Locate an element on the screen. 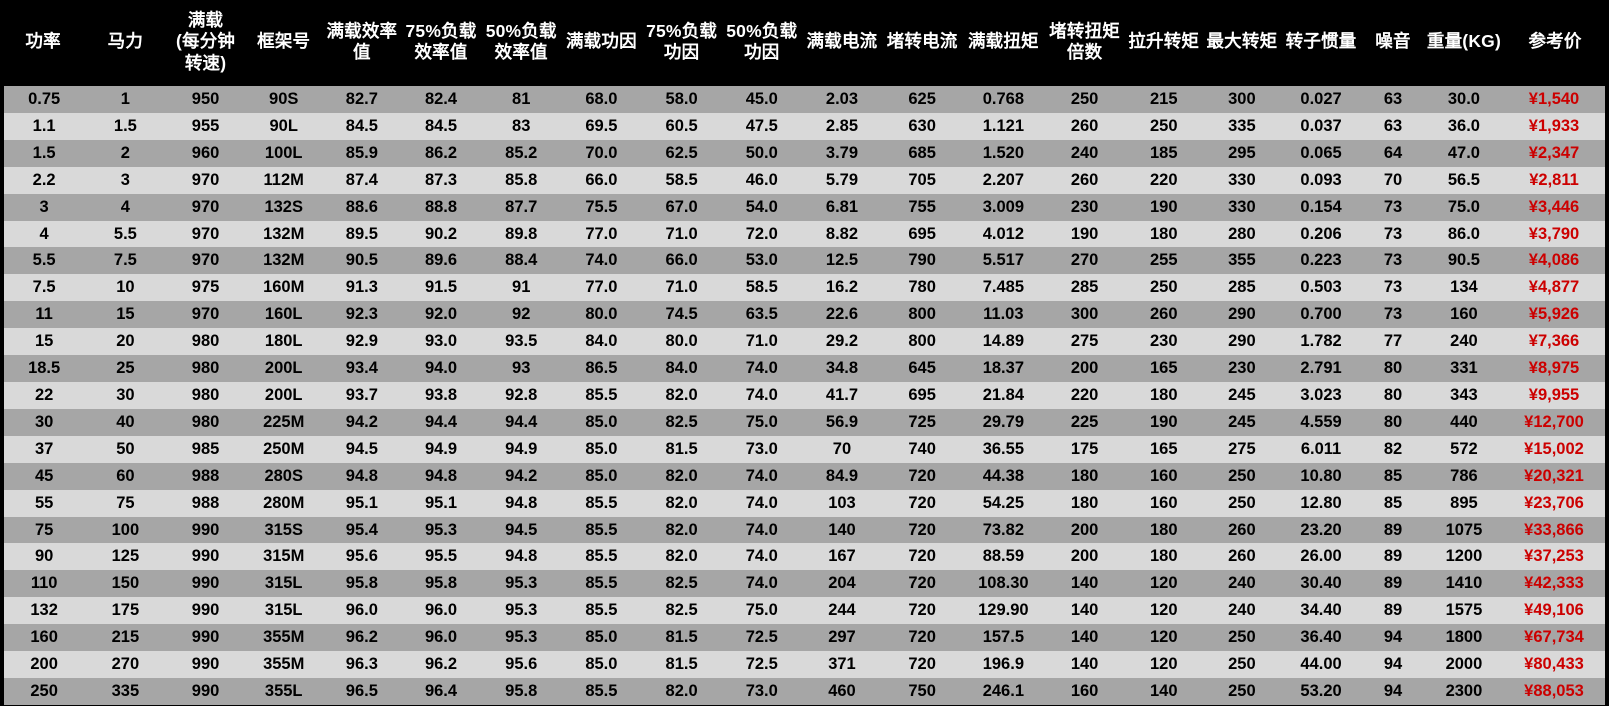 The height and width of the screenshot is (706, 1609). data-cell: 75.0 is located at coordinates (1464, 207).